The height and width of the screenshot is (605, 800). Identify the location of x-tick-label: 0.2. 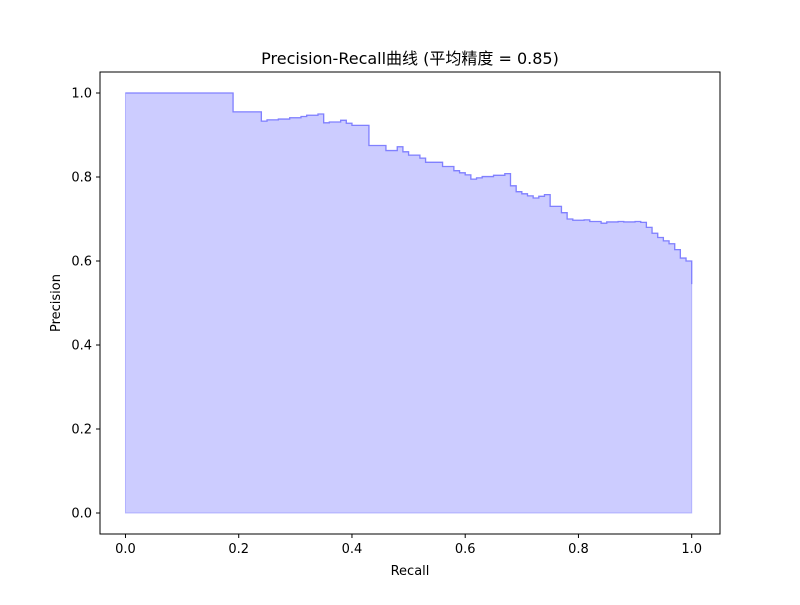
(238, 549).